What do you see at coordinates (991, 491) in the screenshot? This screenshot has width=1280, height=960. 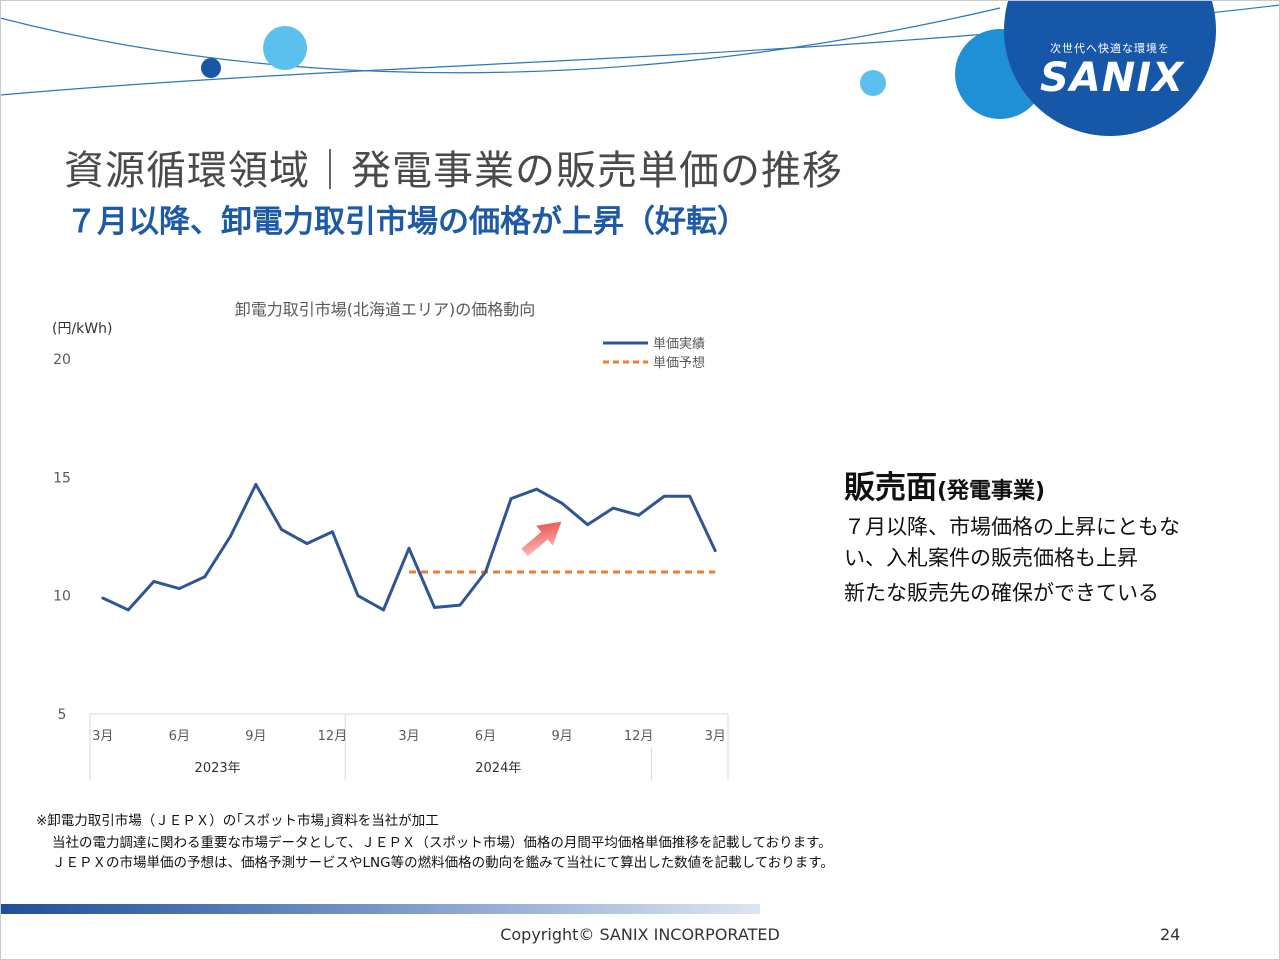 I see `side-heading-paren: (発電事業)` at bounding box center [991, 491].